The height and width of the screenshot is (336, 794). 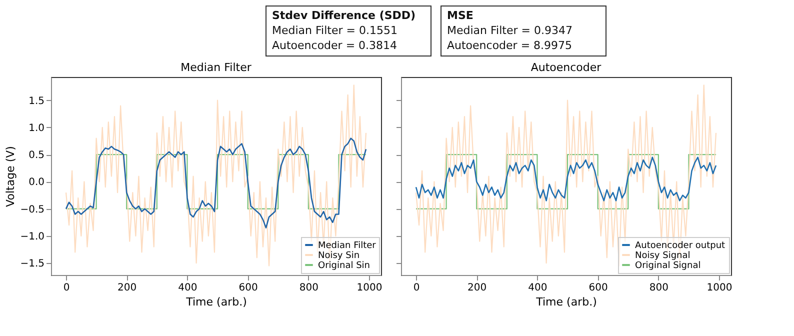 I want to click on legend-label: Autoencoder output, so click(x=680, y=246).